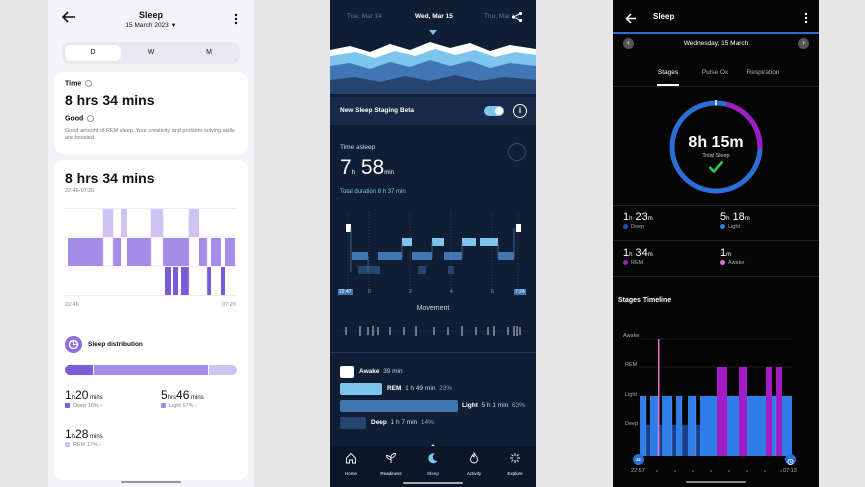  I want to click on segment-month: M, so click(209, 52).